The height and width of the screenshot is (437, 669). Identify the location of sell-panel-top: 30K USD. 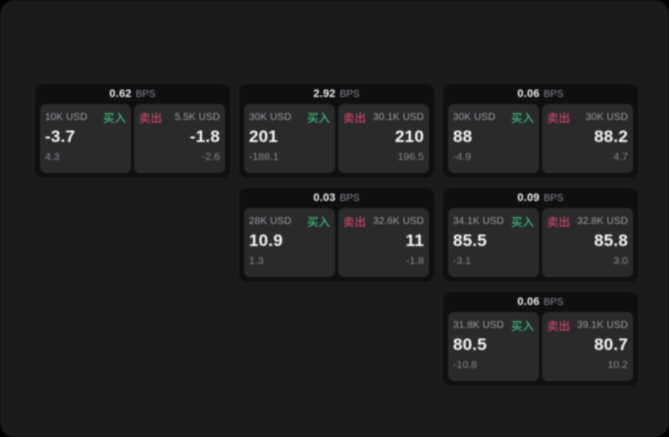
(587, 117).